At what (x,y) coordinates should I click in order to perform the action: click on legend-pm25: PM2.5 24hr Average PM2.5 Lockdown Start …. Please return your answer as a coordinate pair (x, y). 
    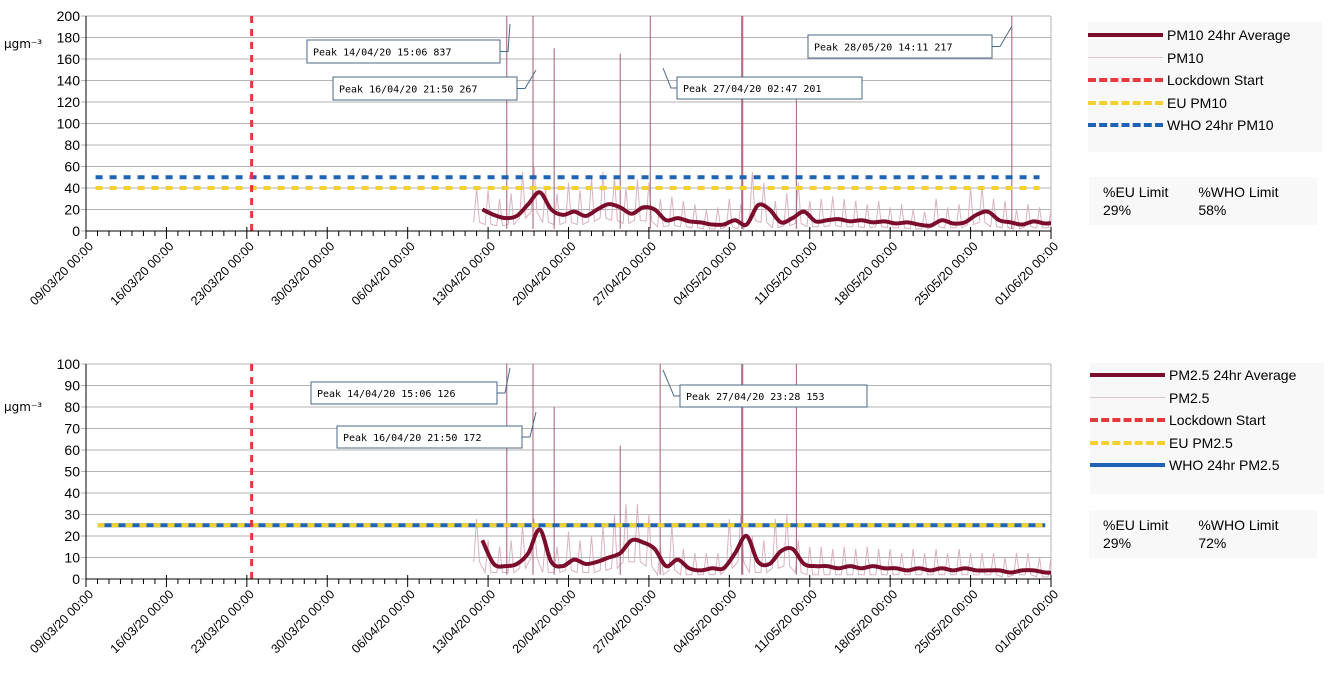
    Looking at the image, I should click on (1207, 428).